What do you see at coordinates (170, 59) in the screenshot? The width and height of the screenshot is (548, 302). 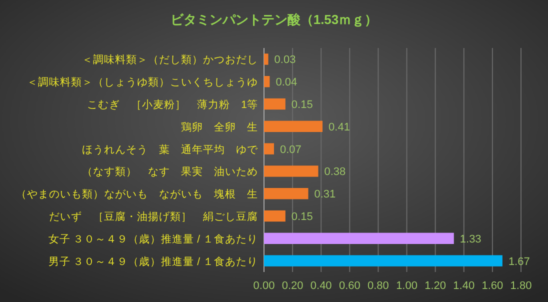 I see `y-tick-label: ＜調味料類＞（だし類）かつおだし` at bounding box center [170, 59].